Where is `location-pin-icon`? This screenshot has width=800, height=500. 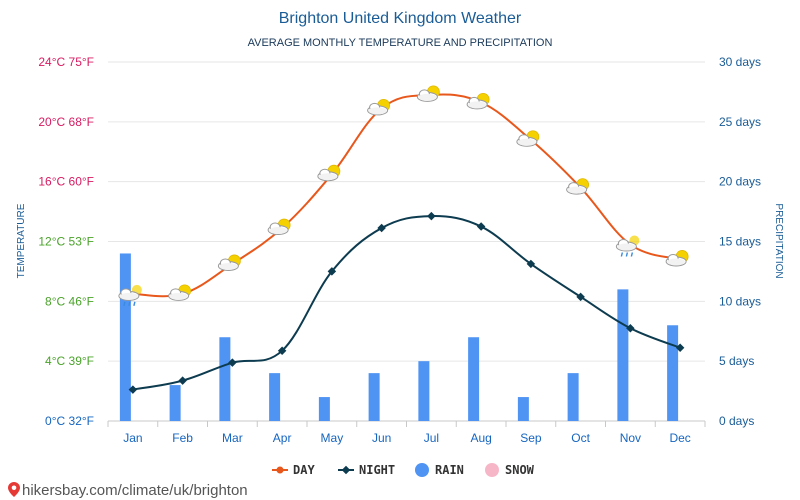
location-pin-icon is located at coordinates (14, 489).